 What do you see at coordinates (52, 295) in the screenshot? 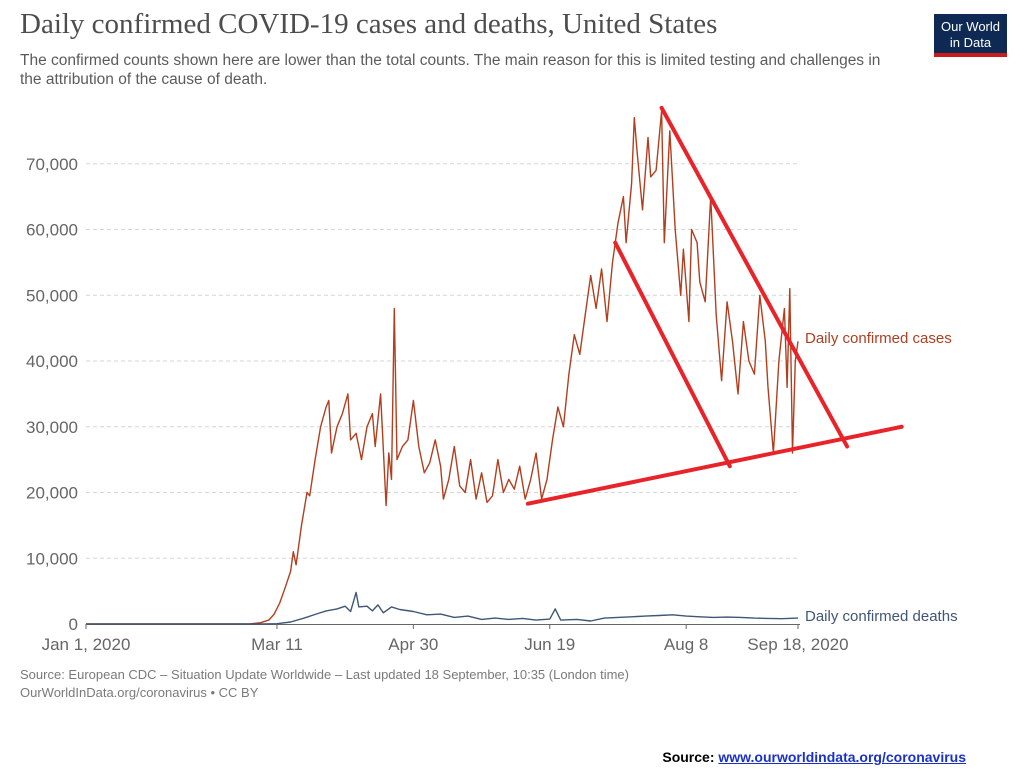
I see `y-tick-label: 50,000` at bounding box center [52, 295].